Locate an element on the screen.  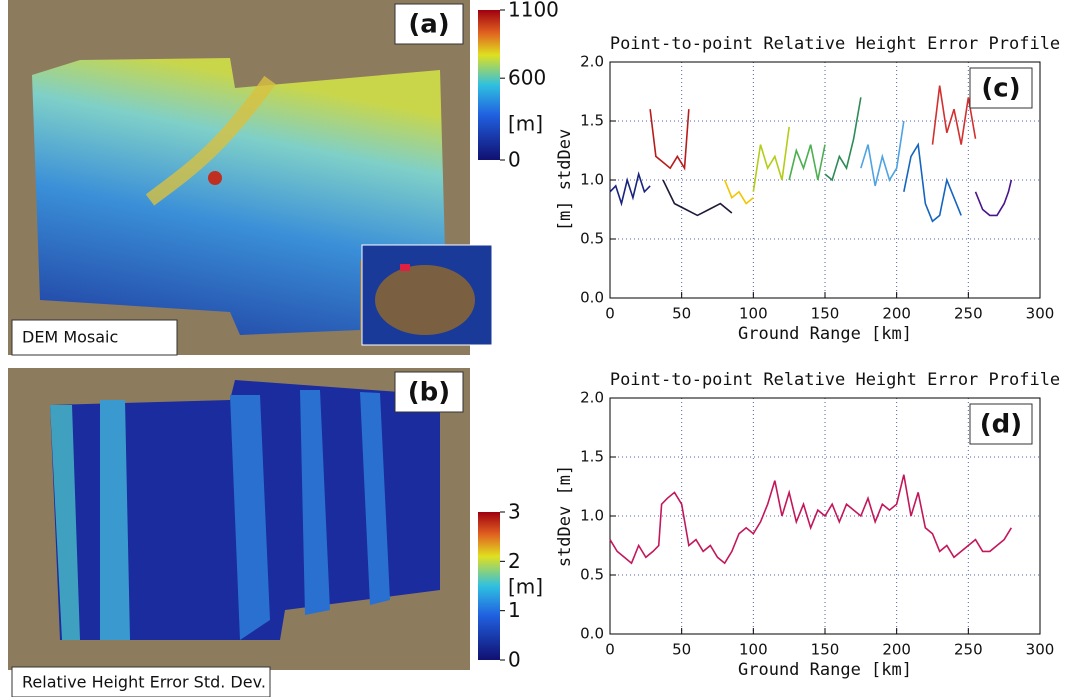
map-caption: DEM Mosaic is located at coordinates (70, 337).